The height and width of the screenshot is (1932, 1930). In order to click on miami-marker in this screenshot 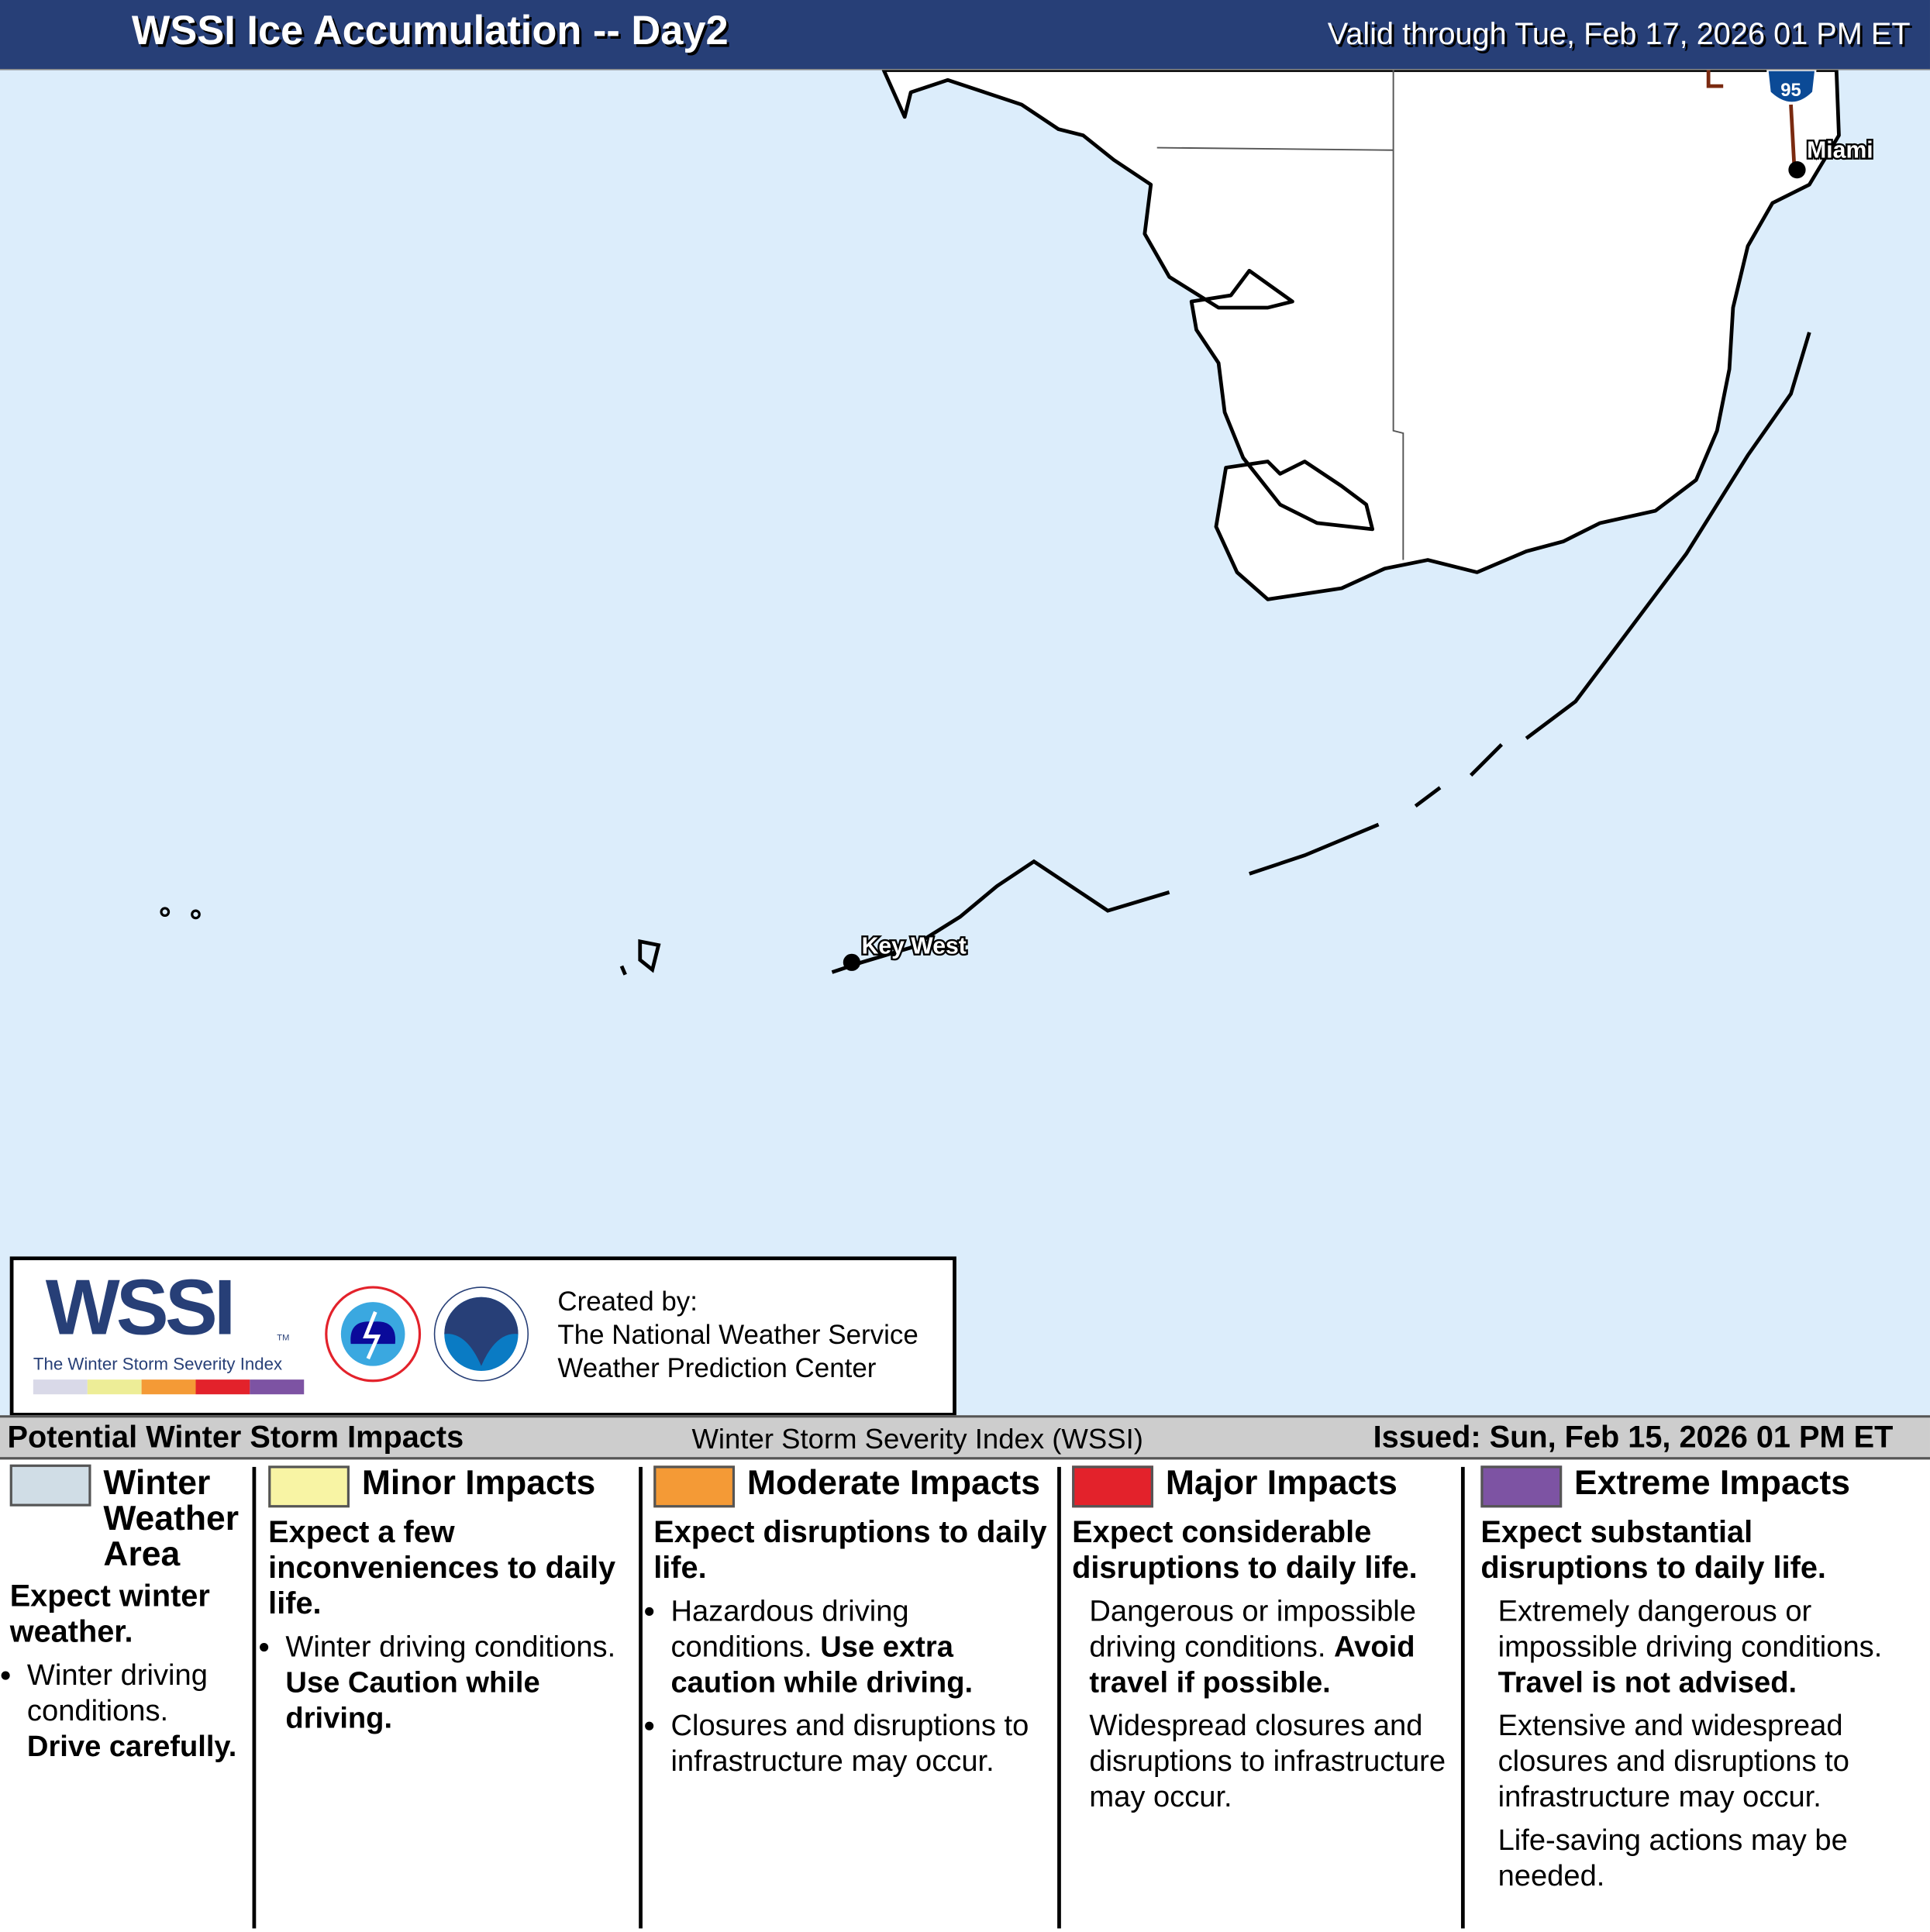, I will do `click(1797, 170)`.